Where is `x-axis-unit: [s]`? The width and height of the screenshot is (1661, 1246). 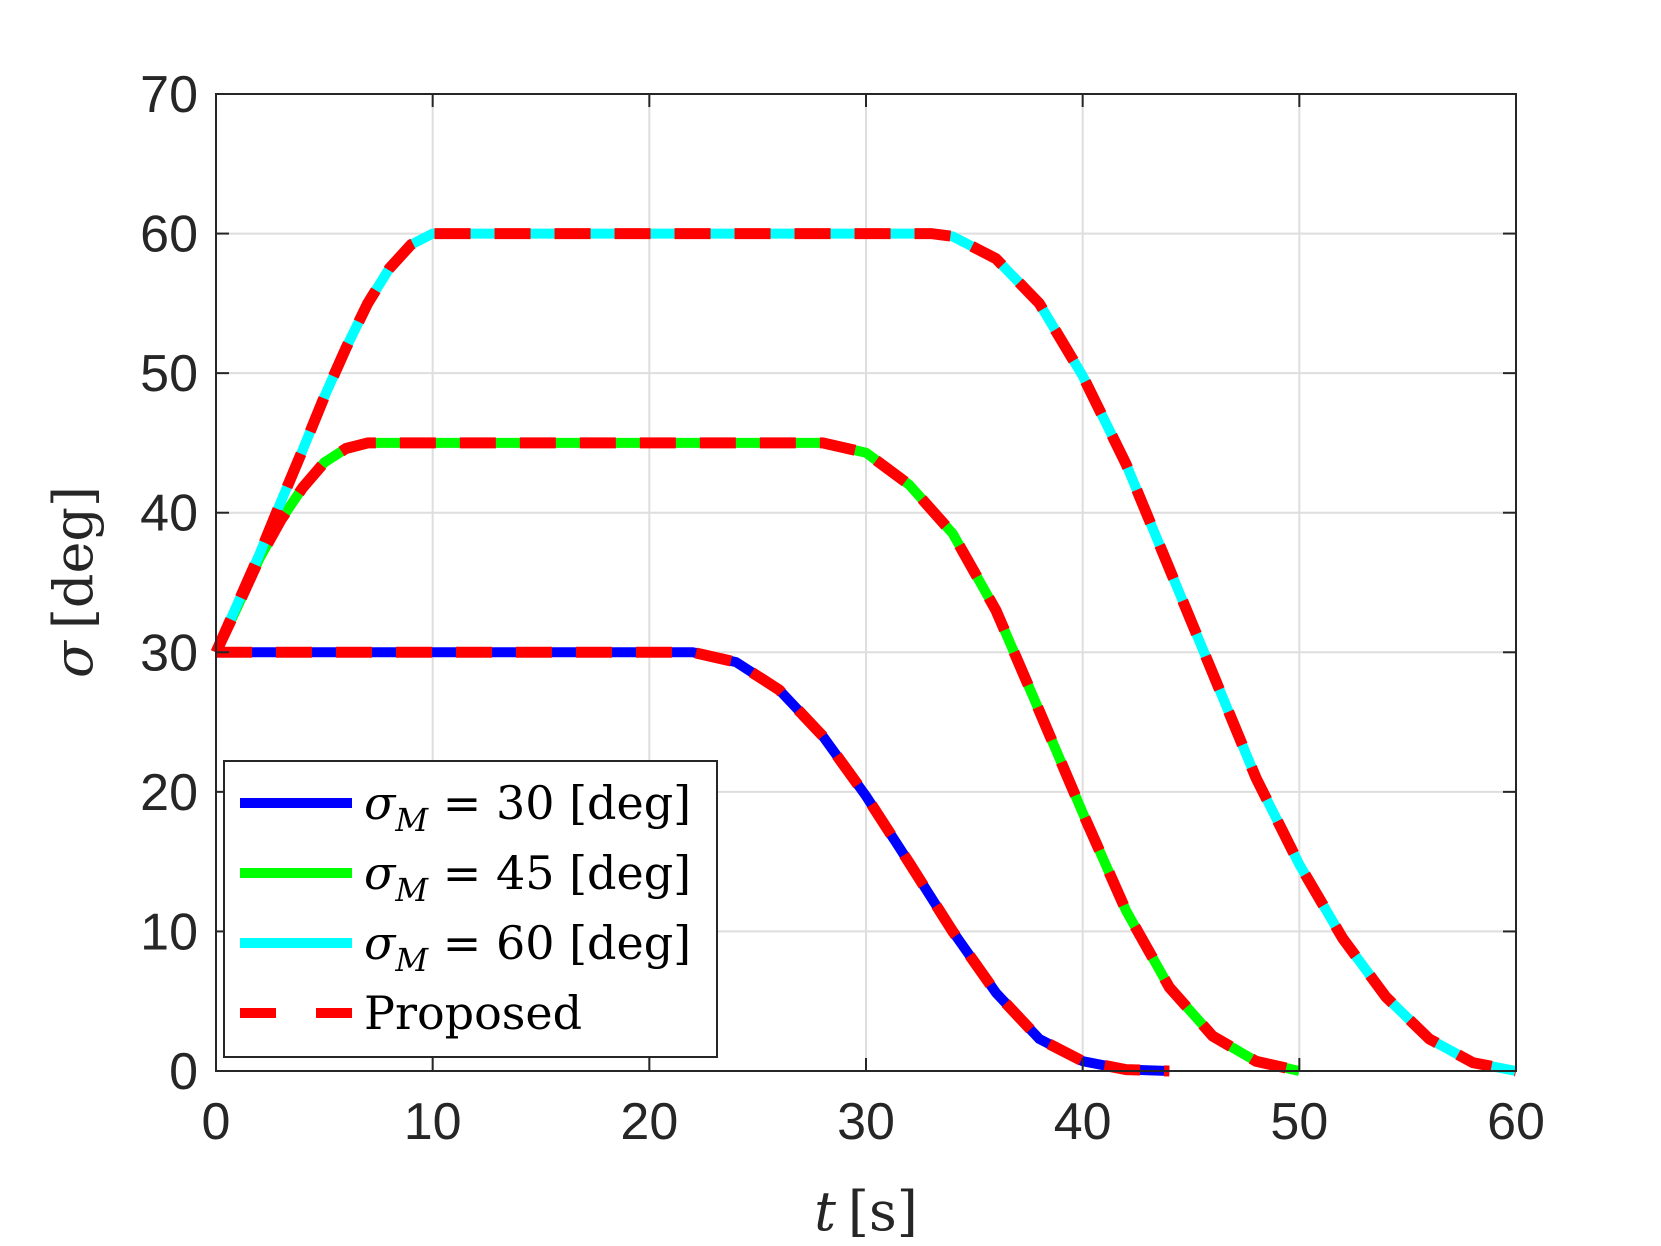
x-axis-unit: [s] is located at coordinates (883, 1211).